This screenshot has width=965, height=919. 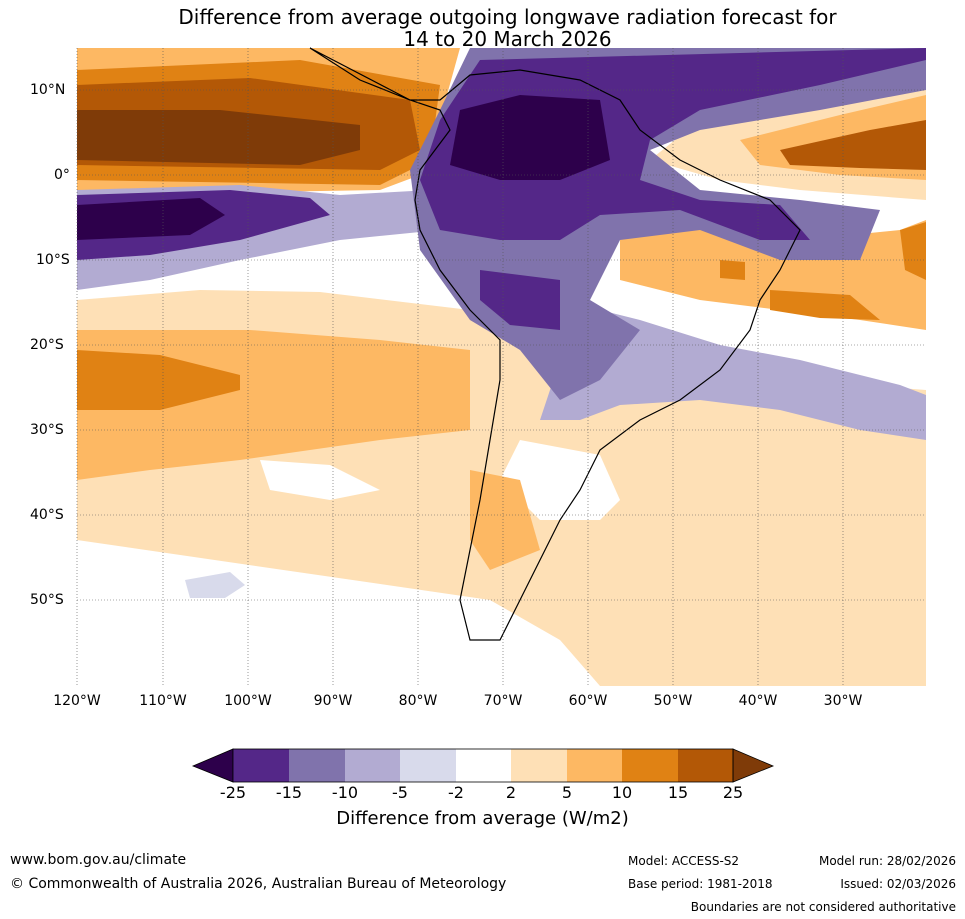 What do you see at coordinates (673, 144) in the screenshot?
I see `anomaly-purple-amazon` at bounding box center [673, 144].